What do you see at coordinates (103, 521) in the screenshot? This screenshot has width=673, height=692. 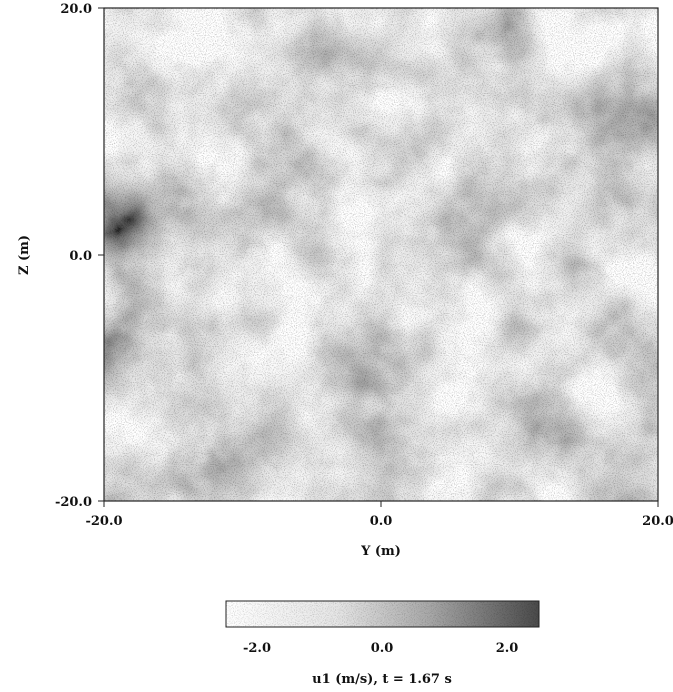 I see `x-tick-label: -20.0` at bounding box center [103, 521].